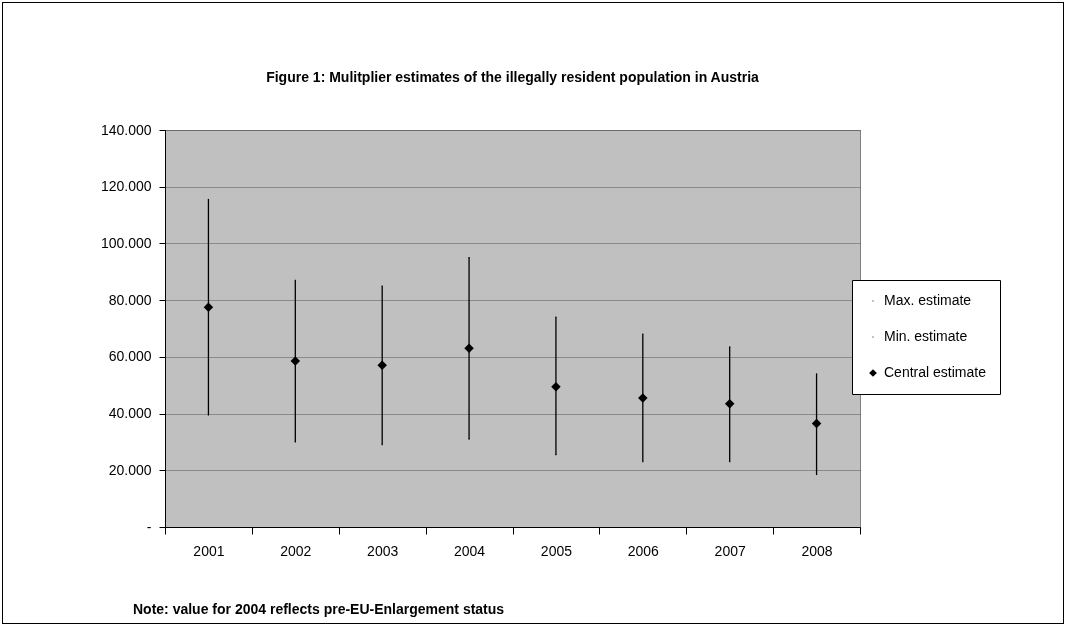  I want to click on y-tick-label: 120.000, so click(126, 186).